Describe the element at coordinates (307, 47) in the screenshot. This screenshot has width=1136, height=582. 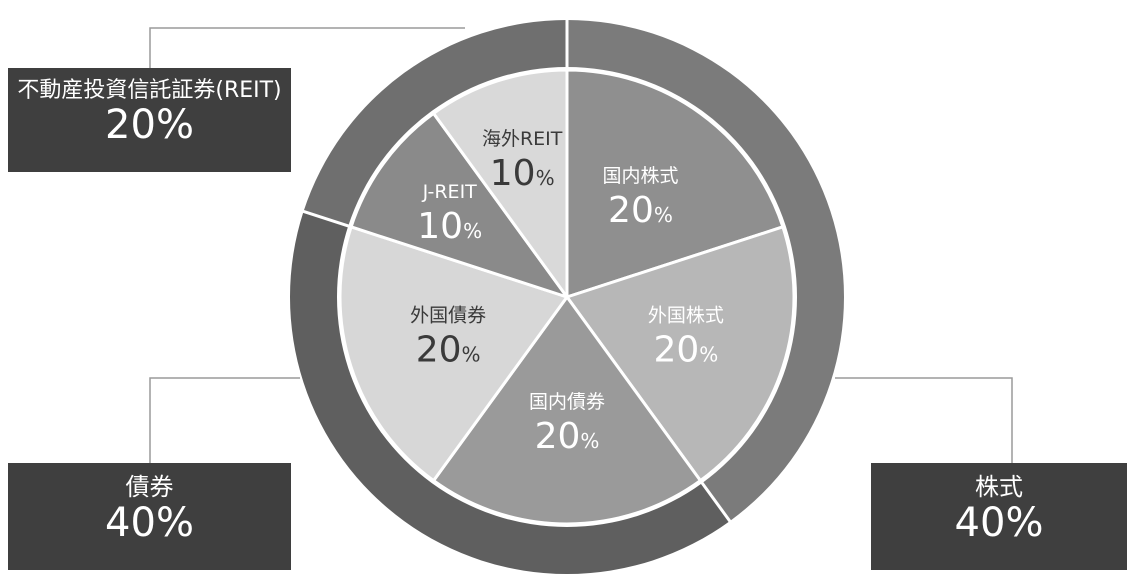
I see `leader-reit` at that location.